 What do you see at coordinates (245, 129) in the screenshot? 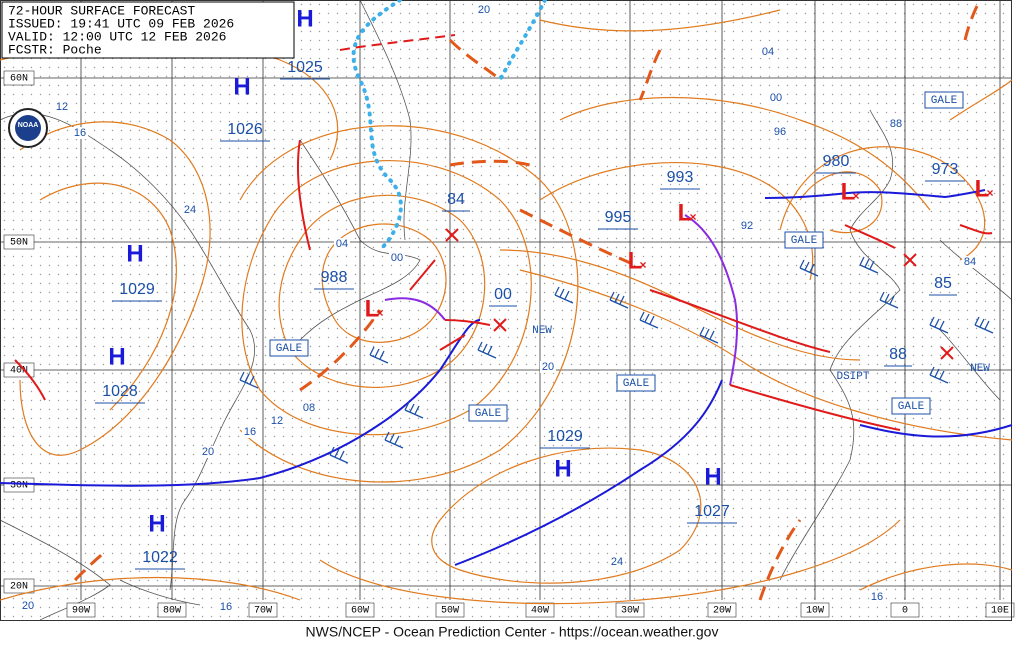
I see `high-pressure: 1026` at bounding box center [245, 129].